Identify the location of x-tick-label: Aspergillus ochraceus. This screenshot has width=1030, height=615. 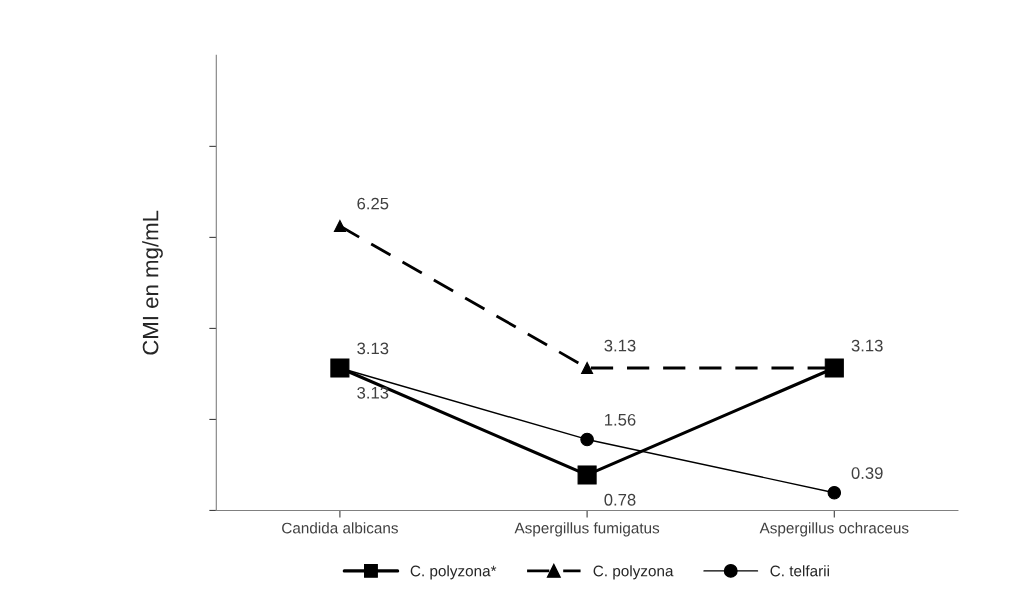
(834, 529).